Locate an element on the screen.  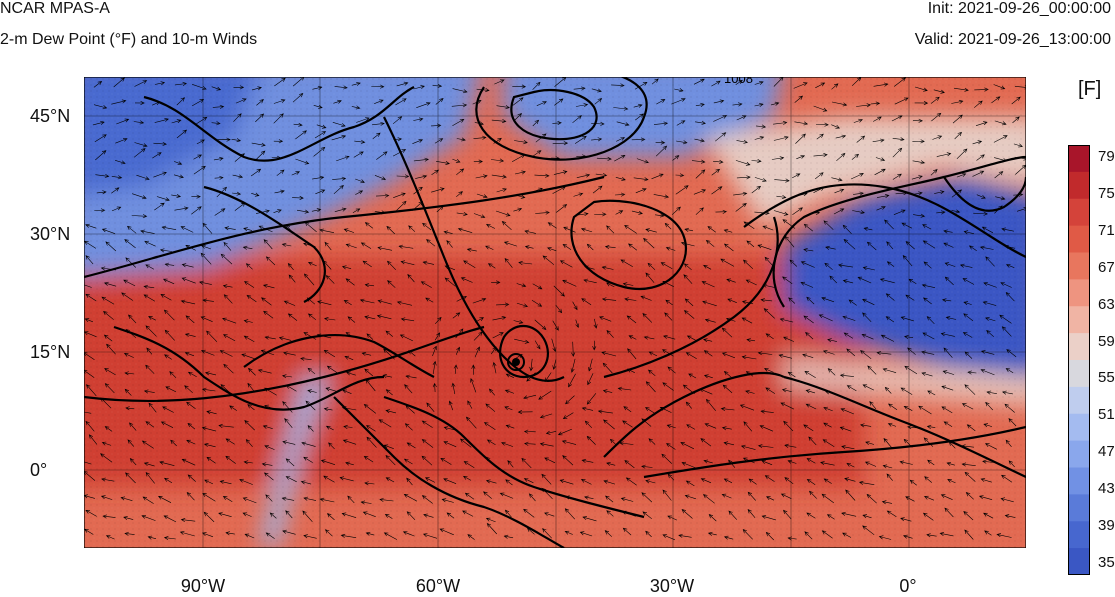
coastline-segment is located at coordinates (694, 414).